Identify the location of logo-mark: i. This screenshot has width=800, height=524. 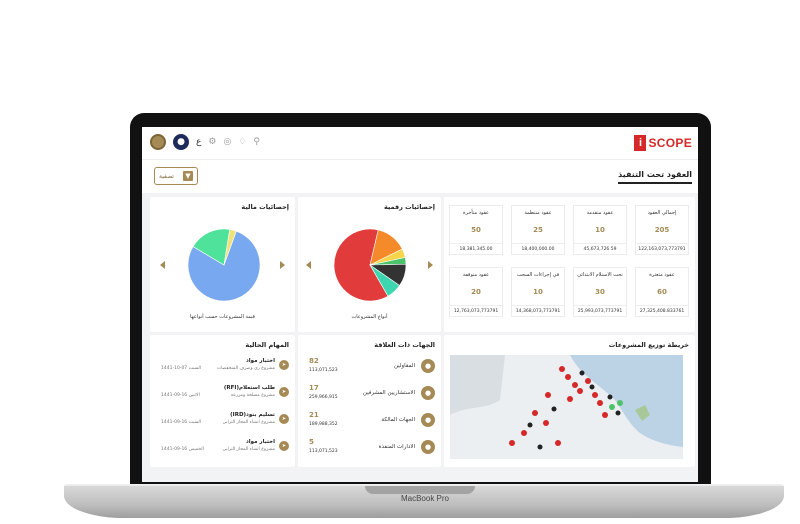
(640, 143).